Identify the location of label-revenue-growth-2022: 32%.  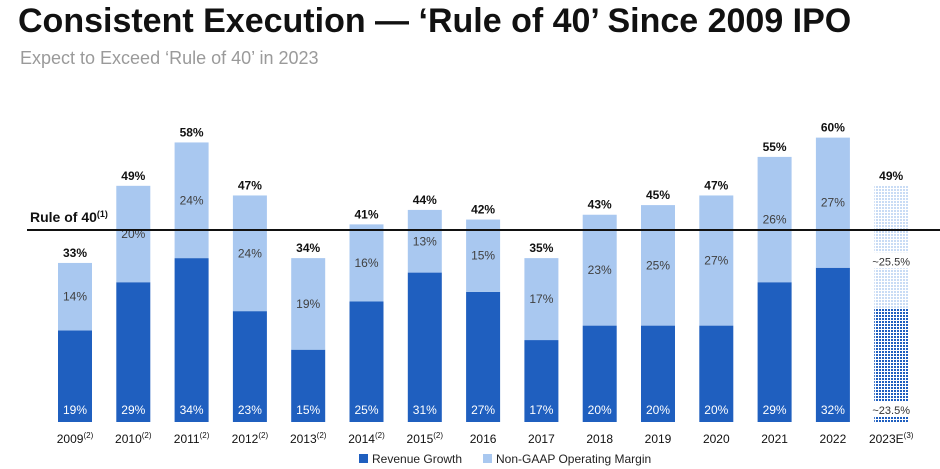
(833, 410).